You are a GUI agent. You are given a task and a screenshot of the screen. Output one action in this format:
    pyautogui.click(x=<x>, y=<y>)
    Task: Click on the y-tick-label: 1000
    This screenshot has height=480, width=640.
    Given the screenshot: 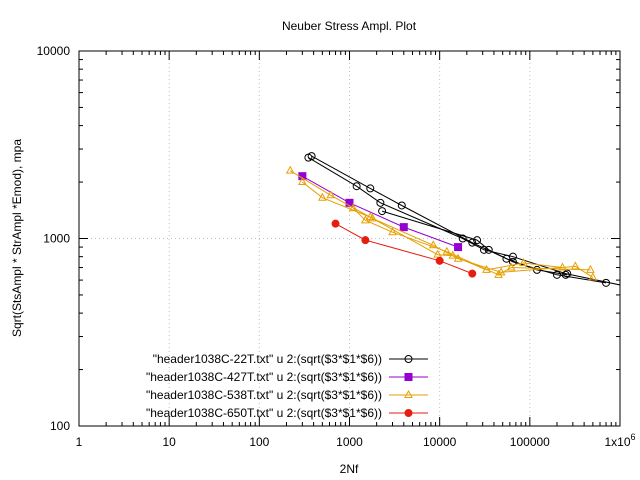 What is the action you would take?
    pyautogui.click(x=56, y=239)
    